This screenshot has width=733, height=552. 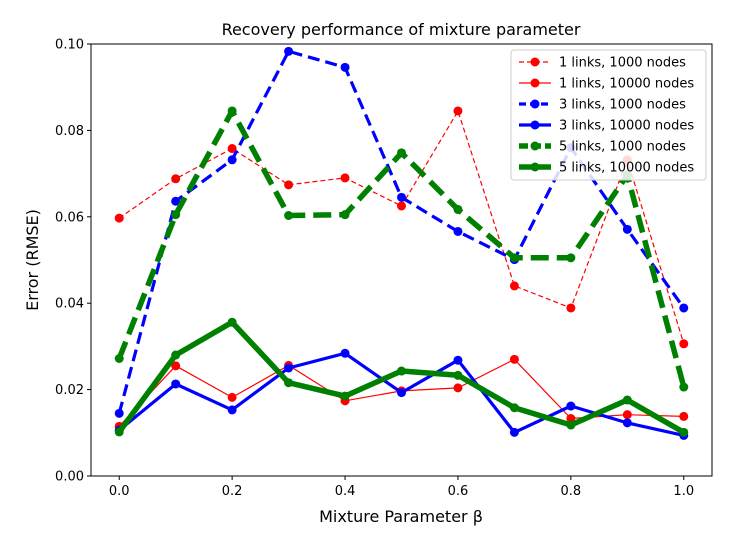 I want to click on legend-box, so click(x=608, y=115).